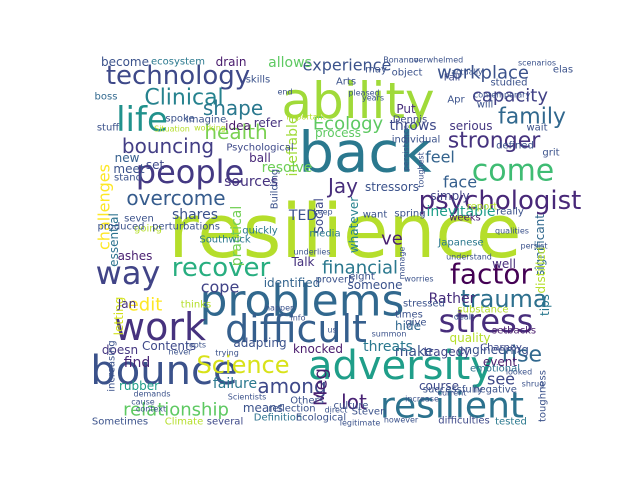 The image size is (640, 480). I want to click on word-scenarios: scenarios, so click(537, 63).